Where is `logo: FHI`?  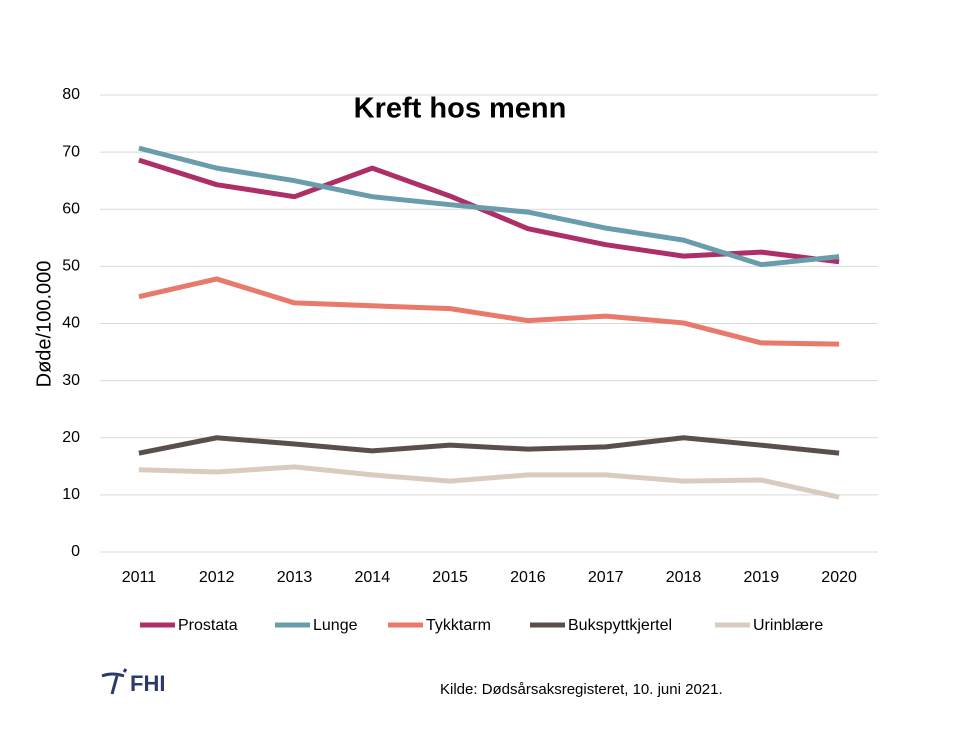 logo: FHI is located at coordinates (133, 682).